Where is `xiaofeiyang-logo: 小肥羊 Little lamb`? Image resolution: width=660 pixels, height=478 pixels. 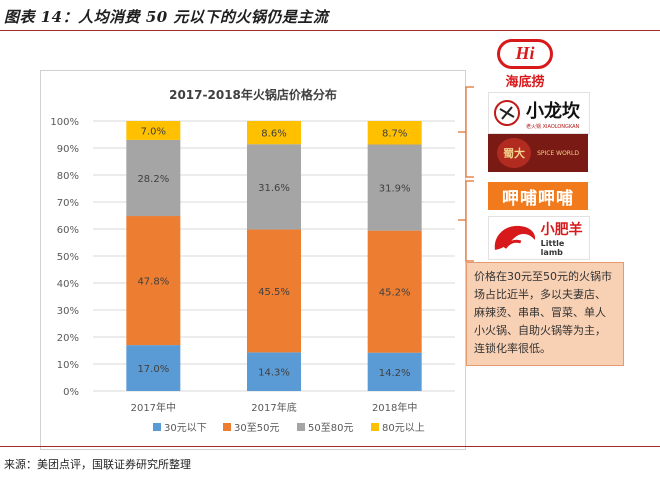 xiaofeiyang-logo: 小肥羊 Little lamb is located at coordinates (539, 238).